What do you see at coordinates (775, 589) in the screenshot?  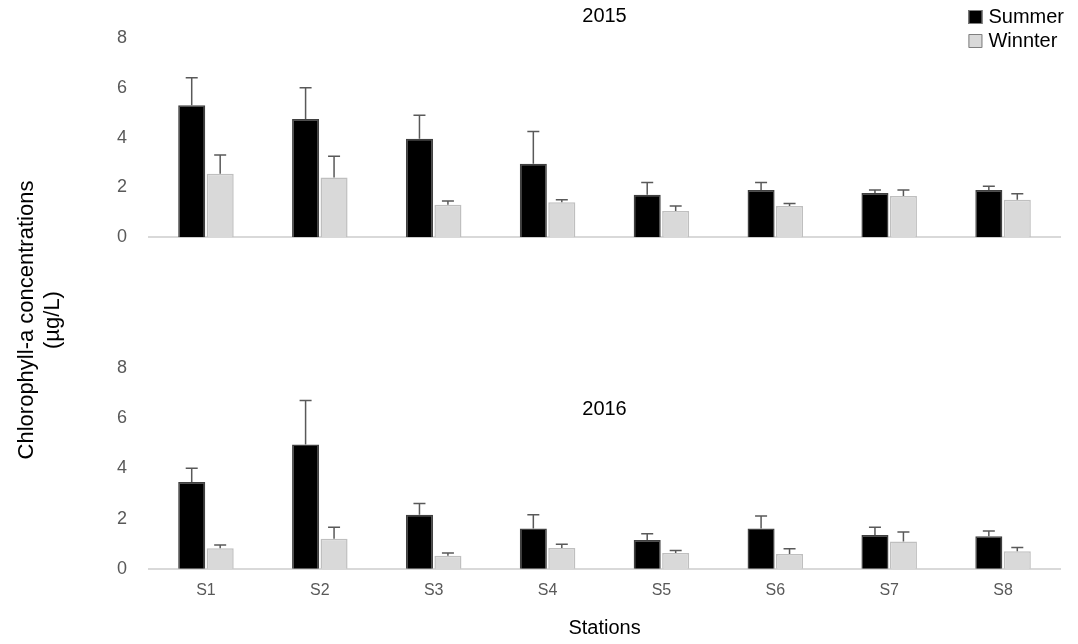 I see `x-tick-label: S6` at bounding box center [775, 589].